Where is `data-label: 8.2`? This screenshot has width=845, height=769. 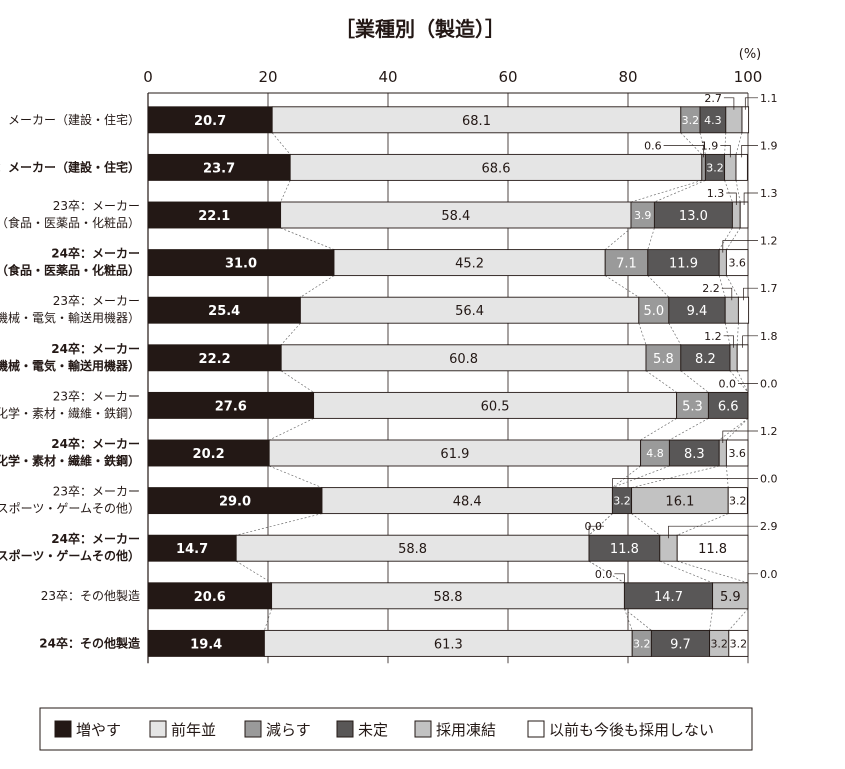 data-label: 8.2 is located at coordinates (705, 359).